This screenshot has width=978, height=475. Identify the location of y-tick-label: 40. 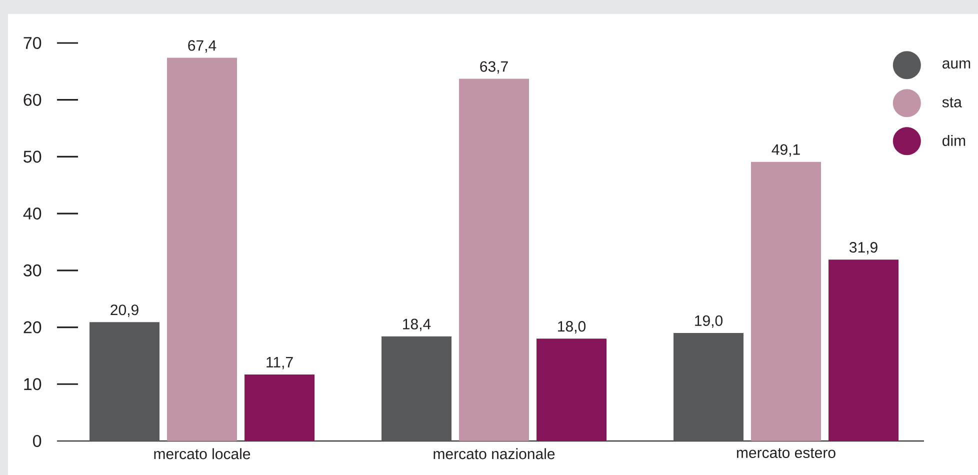
(32, 214).